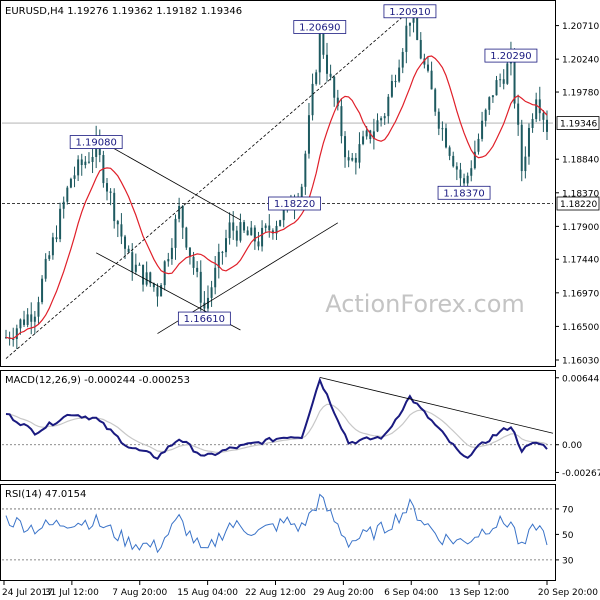 Image resolution: width=600 pixels, height=600 pixels. What do you see at coordinates (275, 593) in the screenshot?
I see `time-axis-label: 22 Aug 12:00` at bounding box center [275, 593].